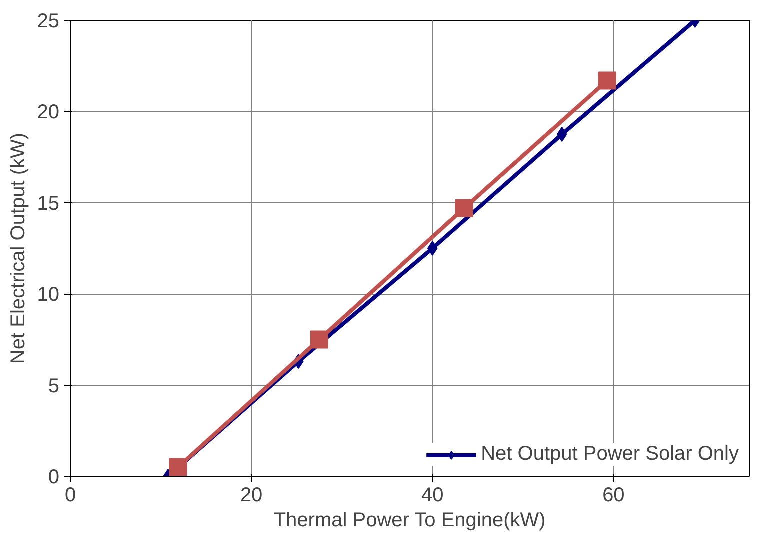 This screenshot has width=769, height=534. What do you see at coordinates (48, 203) in the screenshot?
I see `y-tick-label: 15` at bounding box center [48, 203].